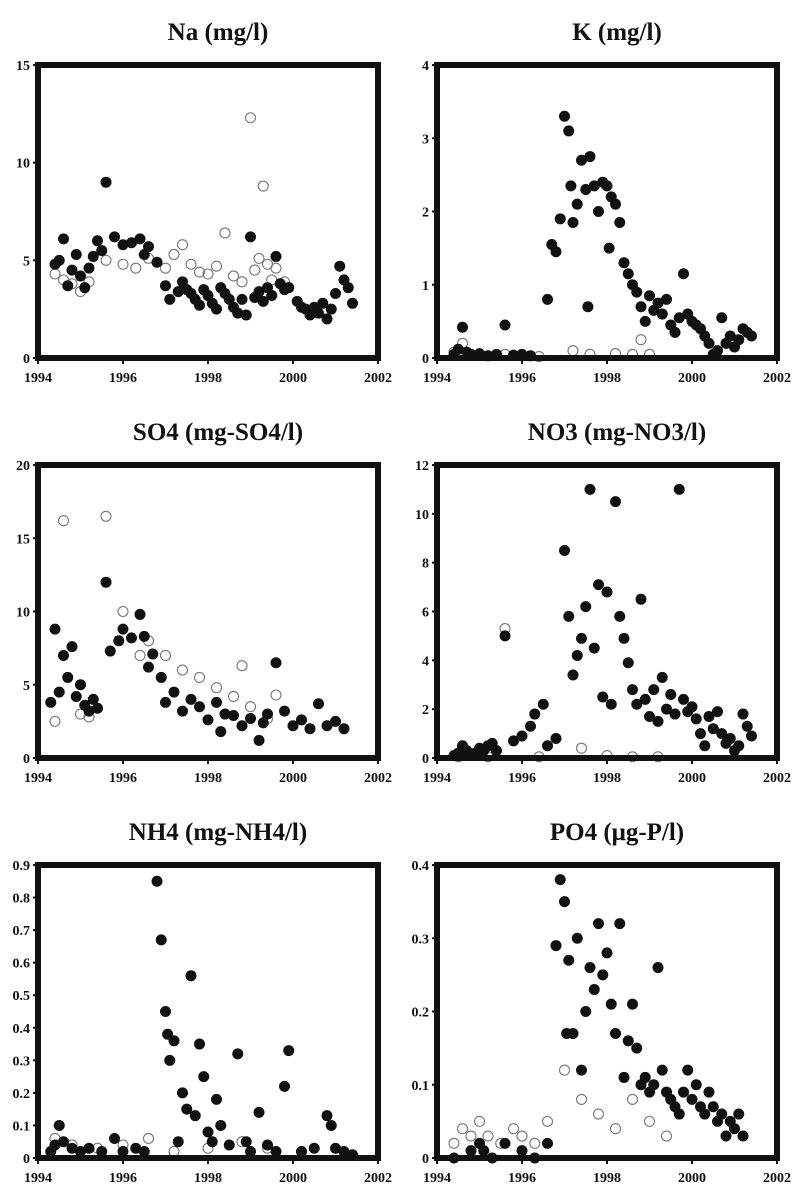  Describe the element at coordinates (22, 1126) in the screenshot. I see `y-tick-label: 0.1` at that location.